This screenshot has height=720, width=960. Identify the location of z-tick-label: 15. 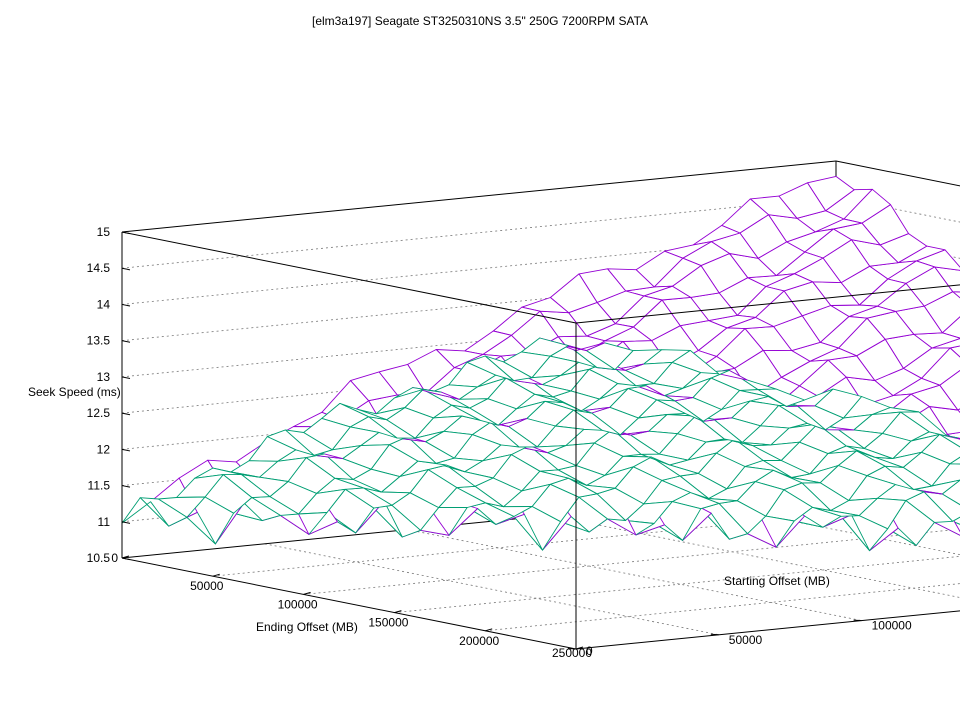
(104, 232).